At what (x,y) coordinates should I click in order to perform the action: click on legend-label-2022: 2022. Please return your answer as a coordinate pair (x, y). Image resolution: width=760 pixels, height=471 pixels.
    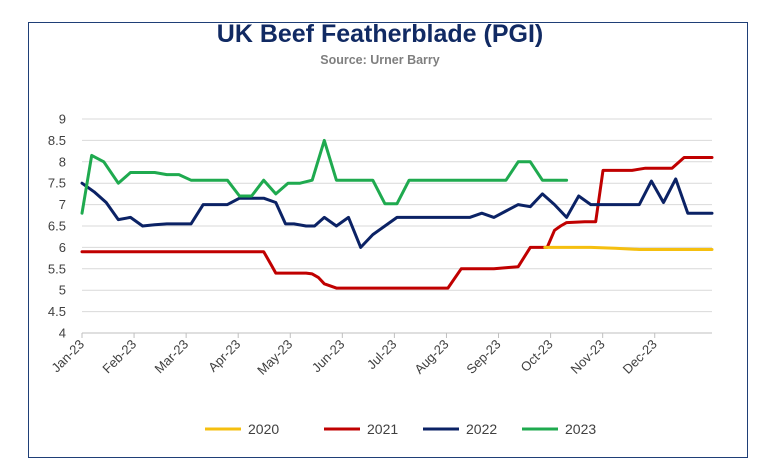
    Looking at the image, I should click on (481, 429).